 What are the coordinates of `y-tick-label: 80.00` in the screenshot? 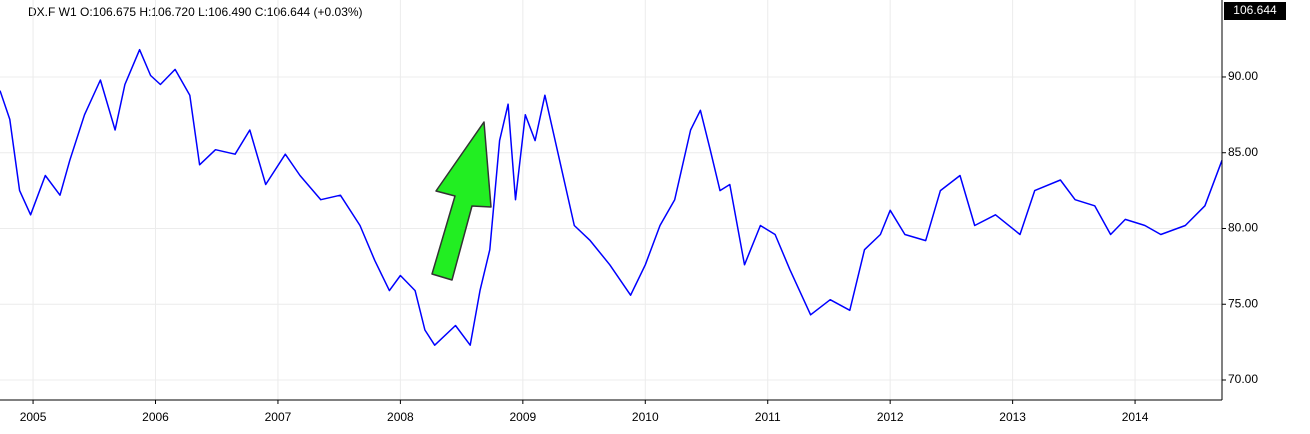 It's located at (1243, 228).